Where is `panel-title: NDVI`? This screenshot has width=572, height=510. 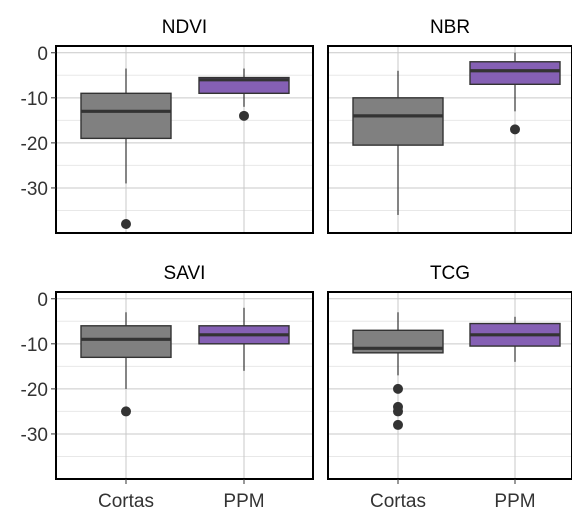
panel-title: NDVI is located at coordinates (184, 27).